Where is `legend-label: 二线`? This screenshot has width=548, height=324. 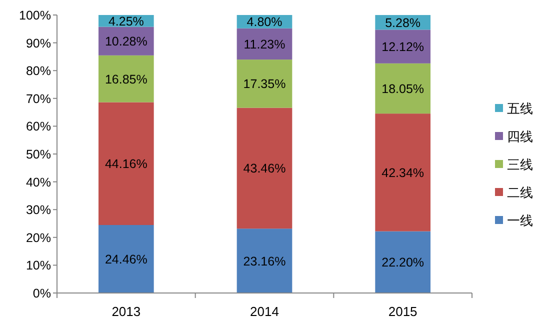
legend-label: 二线 is located at coordinates (520, 192).